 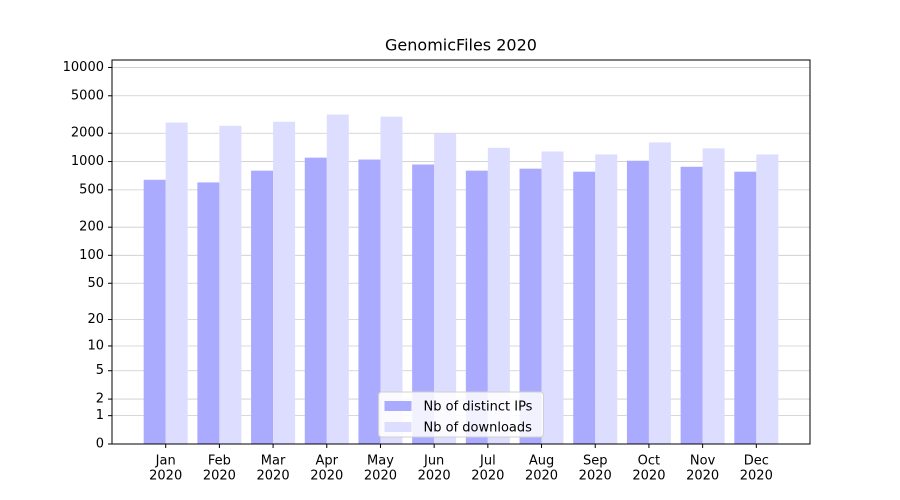 I want to click on x-tick-label: Jul, so click(x=487, y=461).